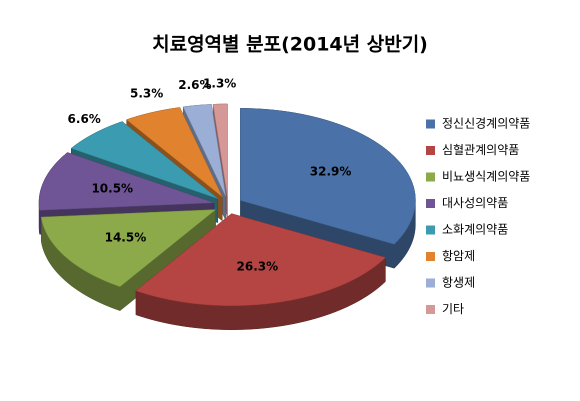 The height and width of the screenshot is (401, 580). What do you see at coordinates (112, 189) in the screenshot?
I see `data-label: 10.5%` at bounding box center [112, 189].